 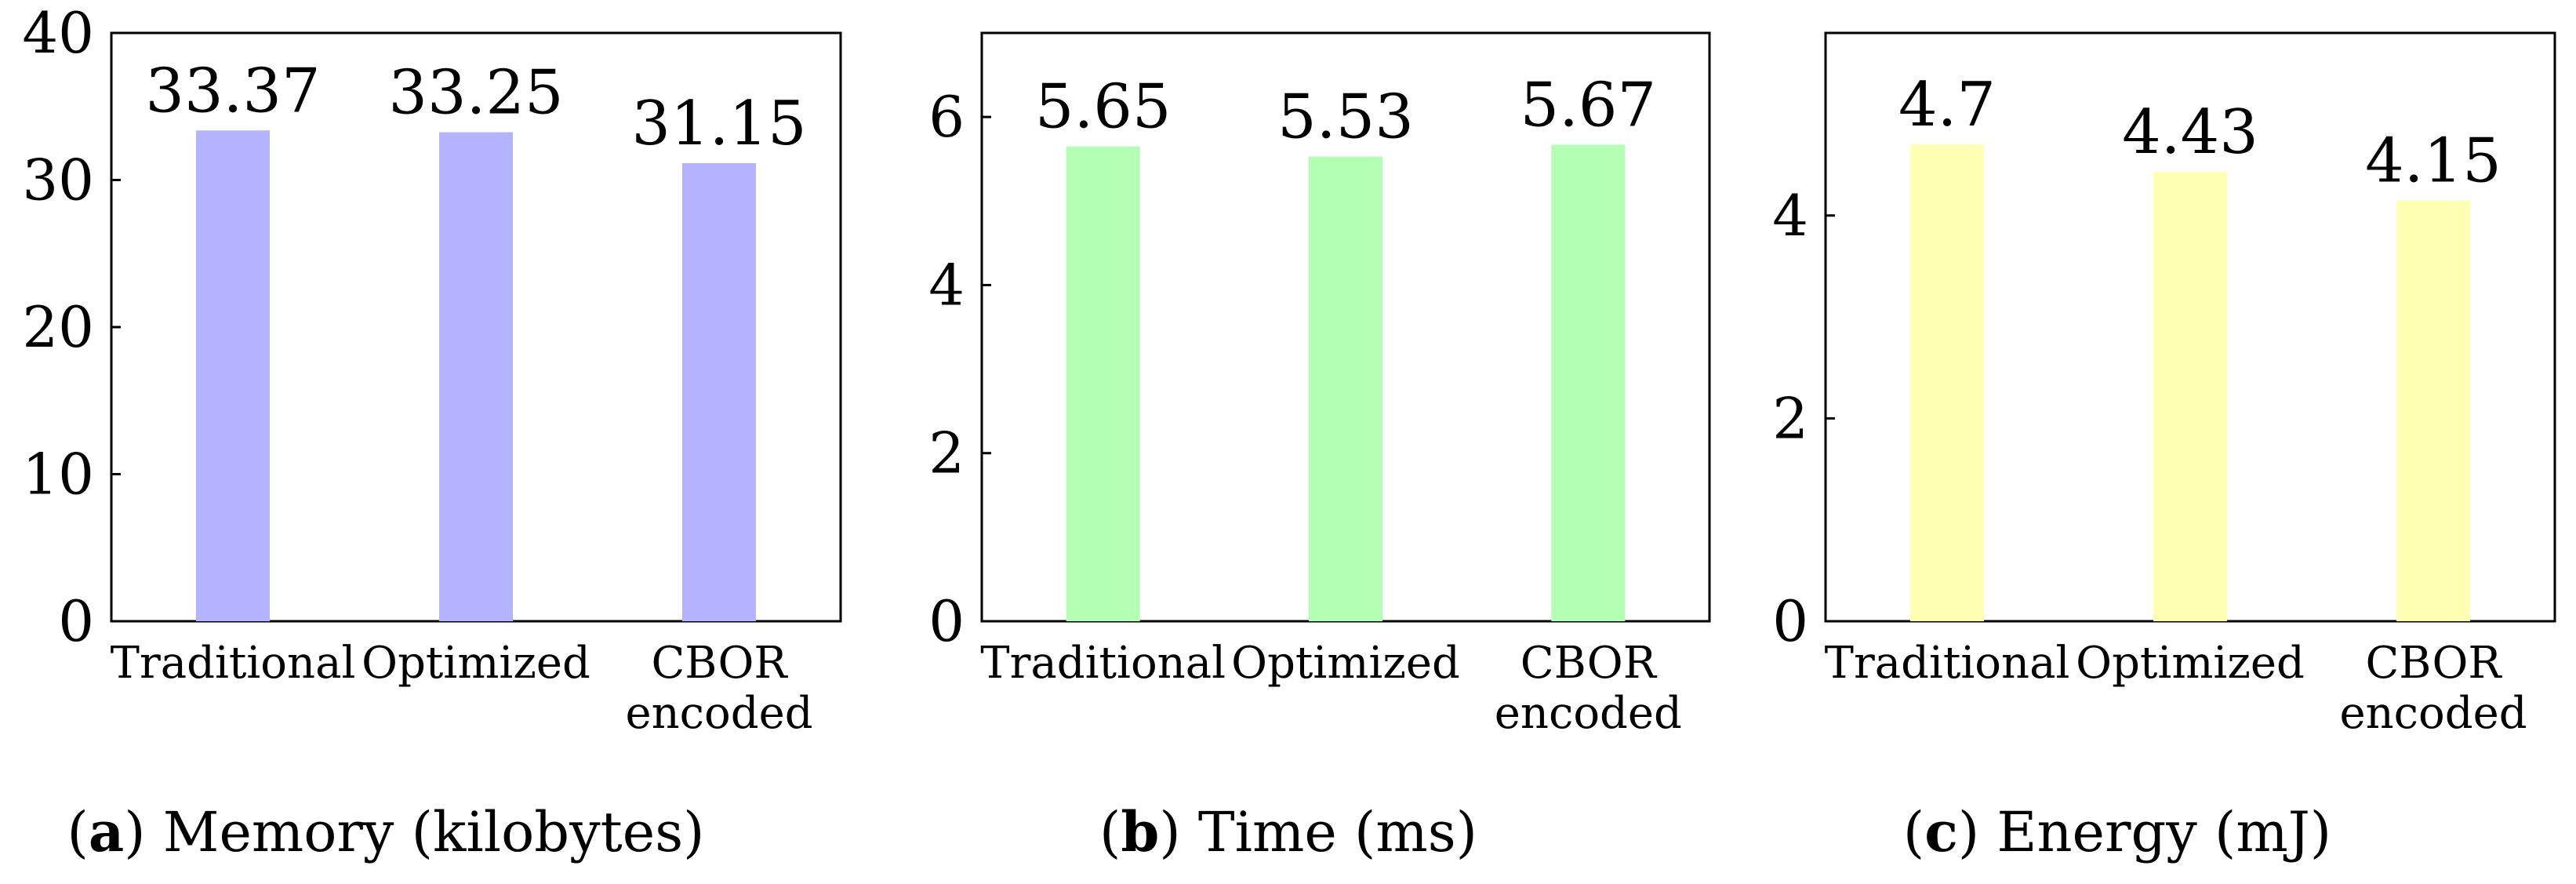 What do you see at coordinates (475, 93) in the screenshot?
I see `bar-value-label: 33.25` at bounding box center [475, 93].